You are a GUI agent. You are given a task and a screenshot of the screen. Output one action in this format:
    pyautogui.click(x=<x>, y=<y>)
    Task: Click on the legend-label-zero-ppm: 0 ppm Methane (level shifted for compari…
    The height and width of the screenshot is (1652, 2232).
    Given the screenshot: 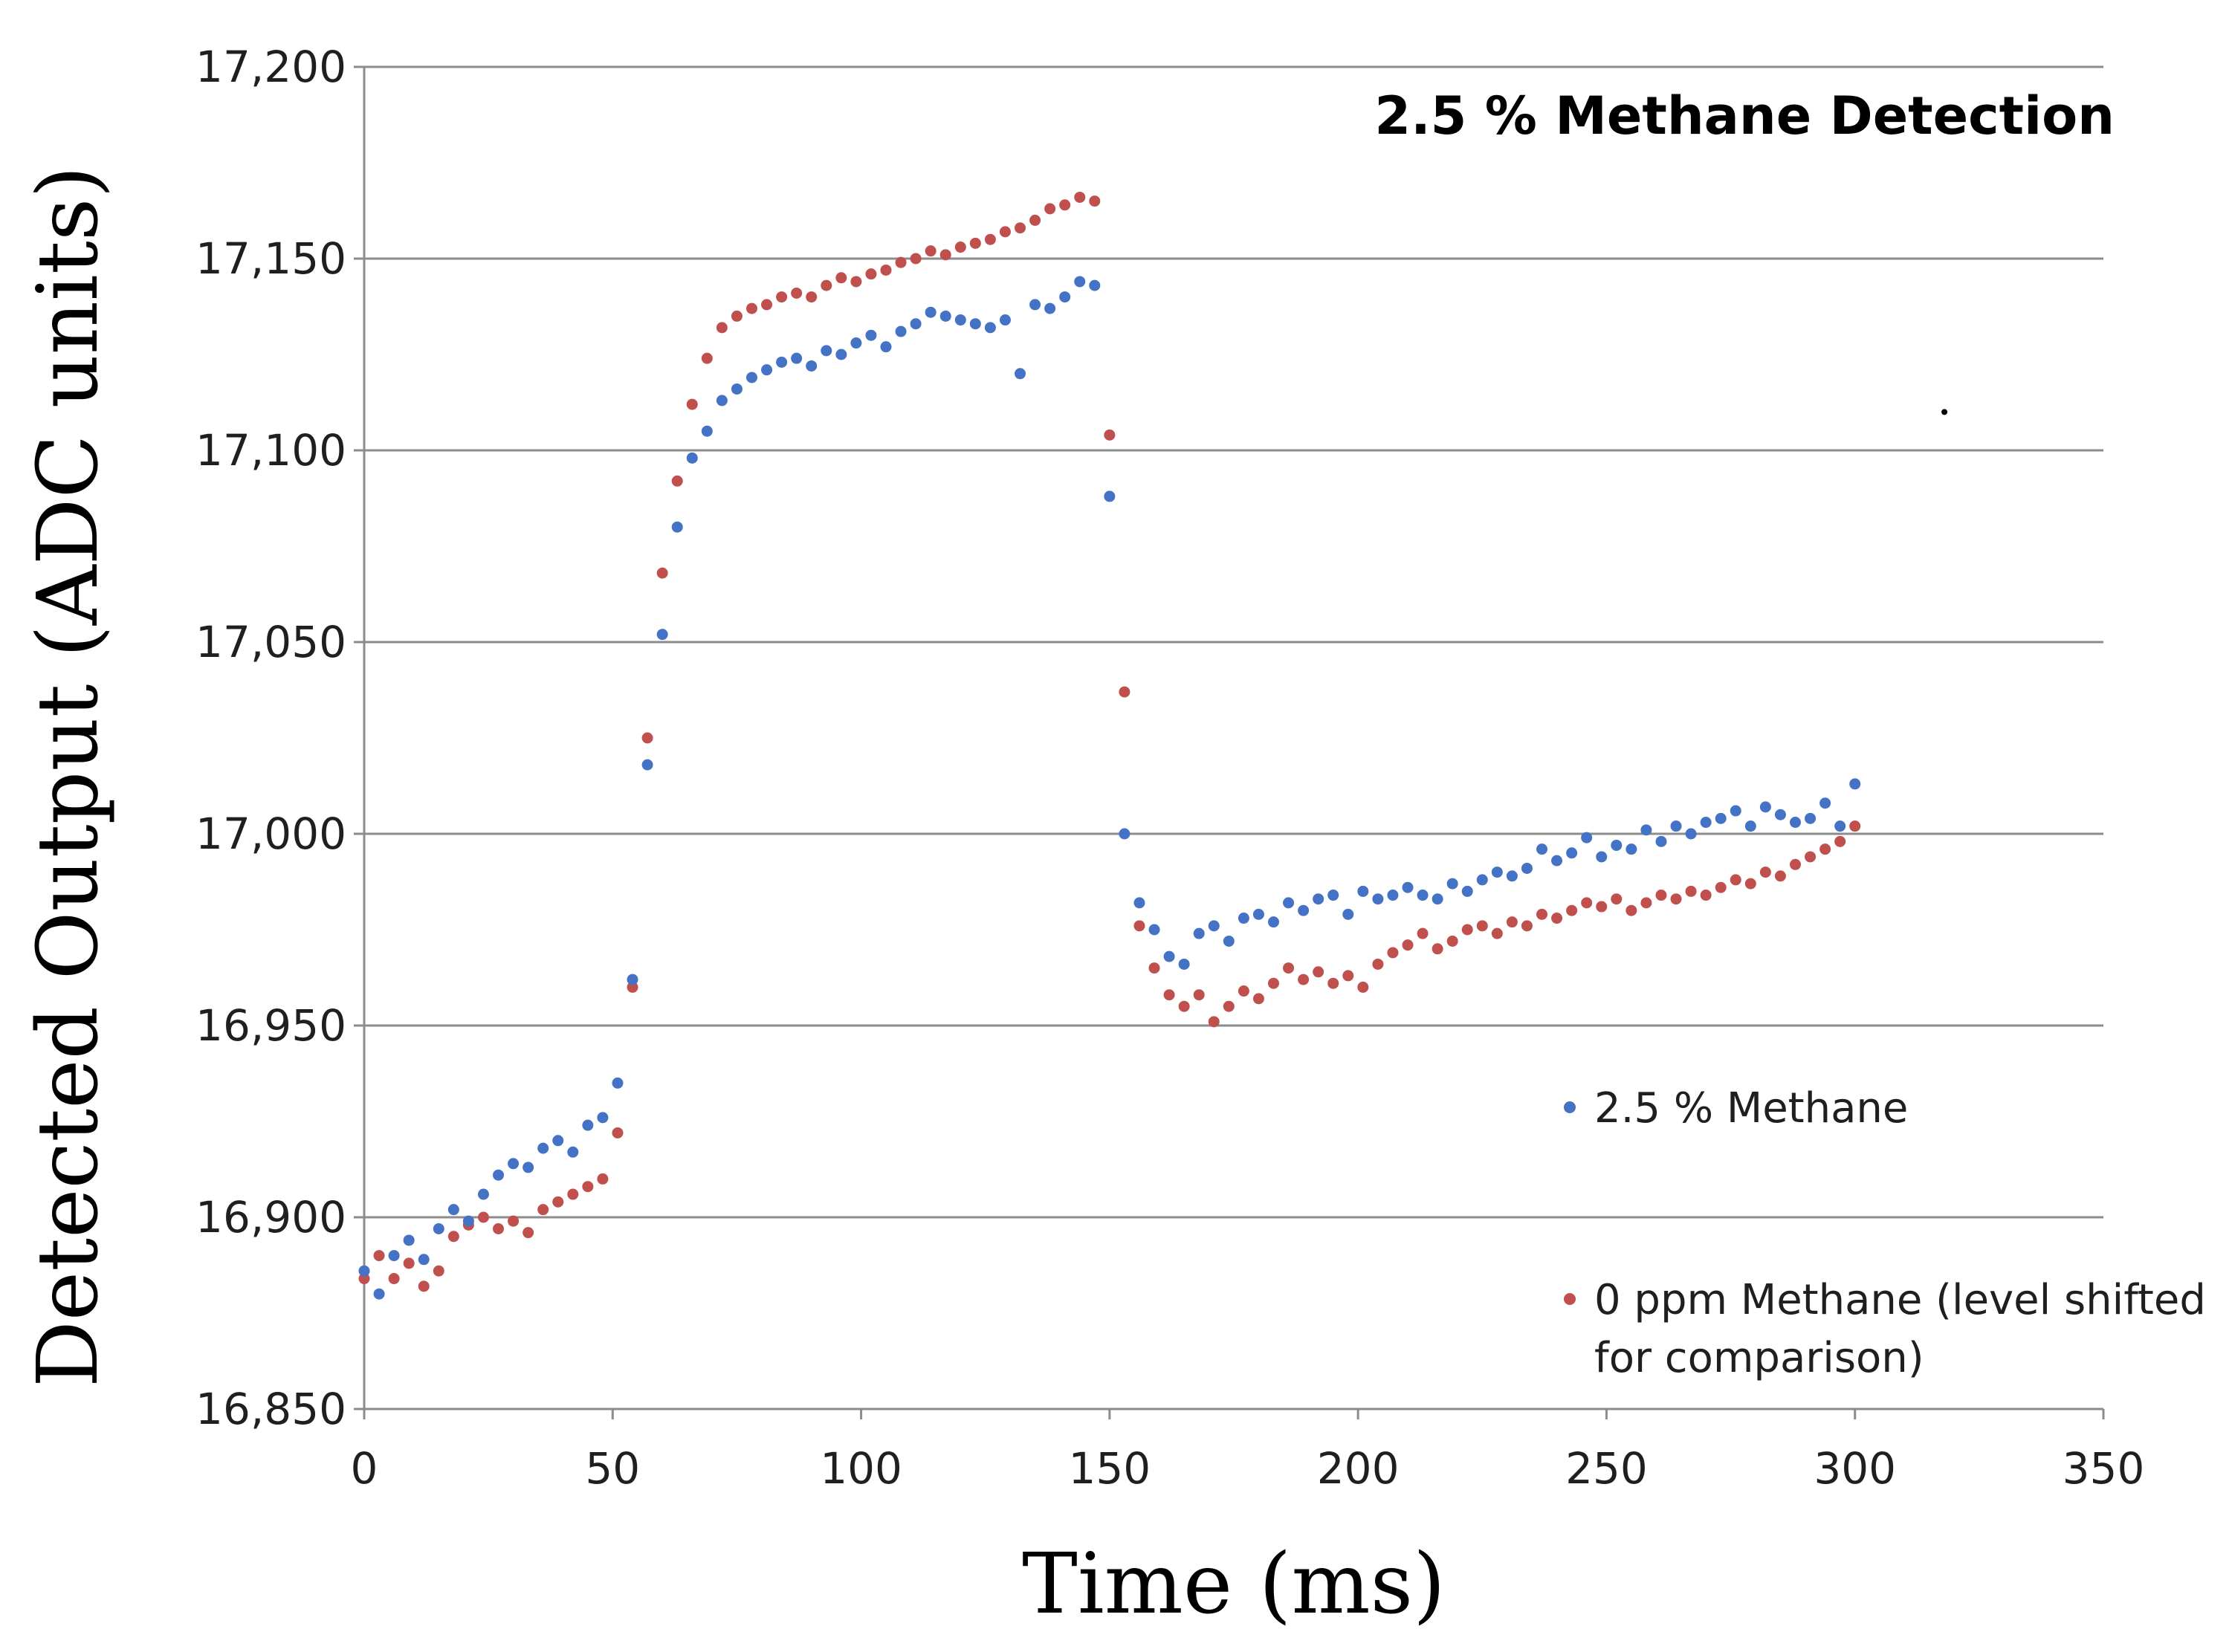 What is the action you would take?
    pyautogui.click(x=1906, y=1329)
    